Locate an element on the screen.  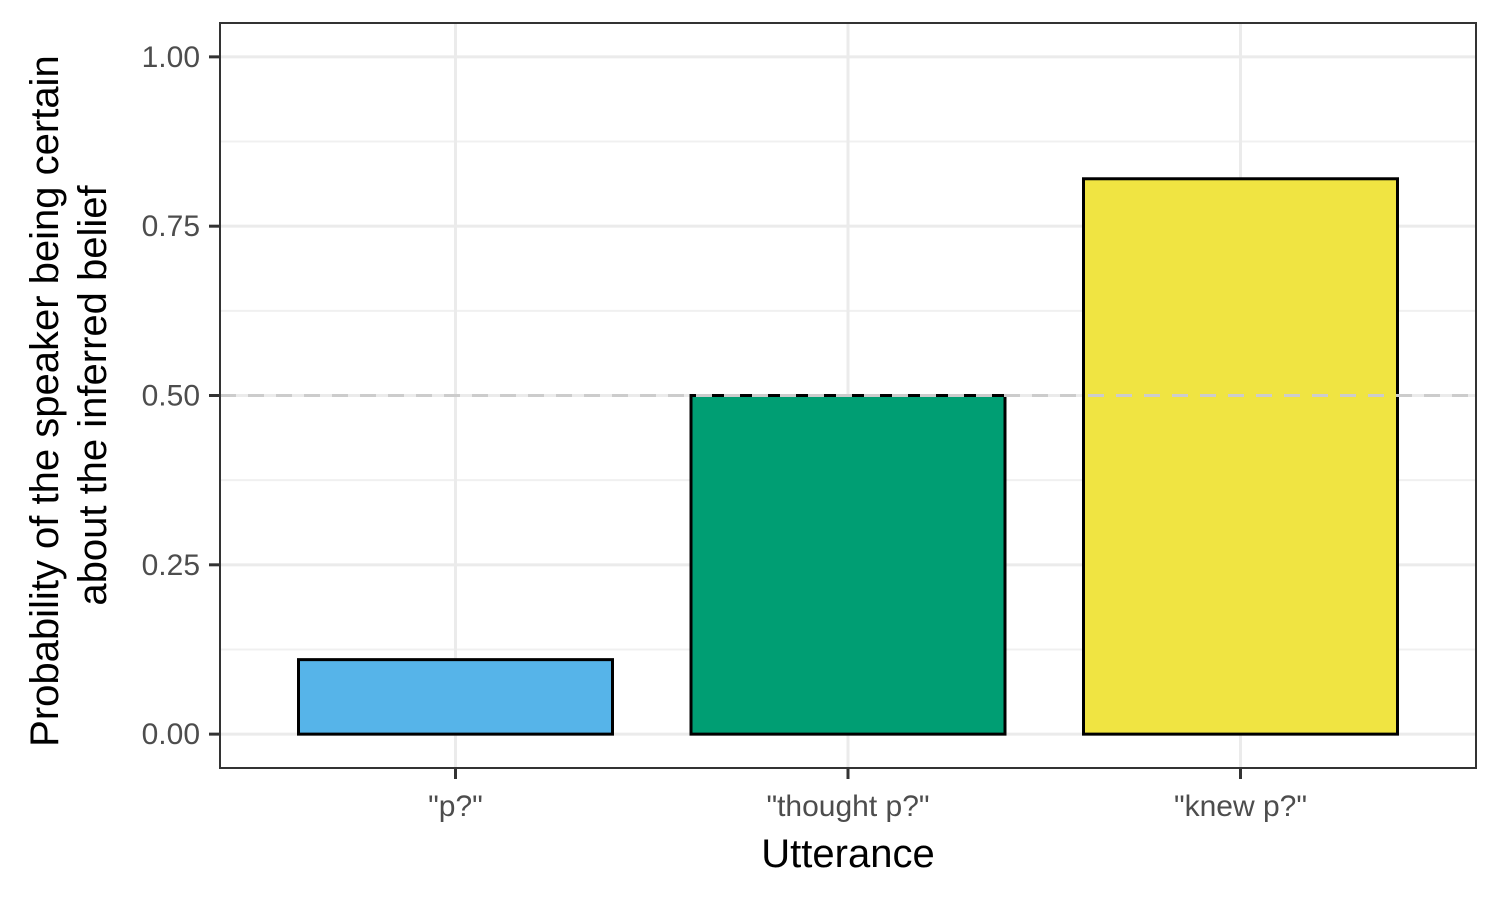
y-tick-label: 0.50 is located at coordinates (171, 396).